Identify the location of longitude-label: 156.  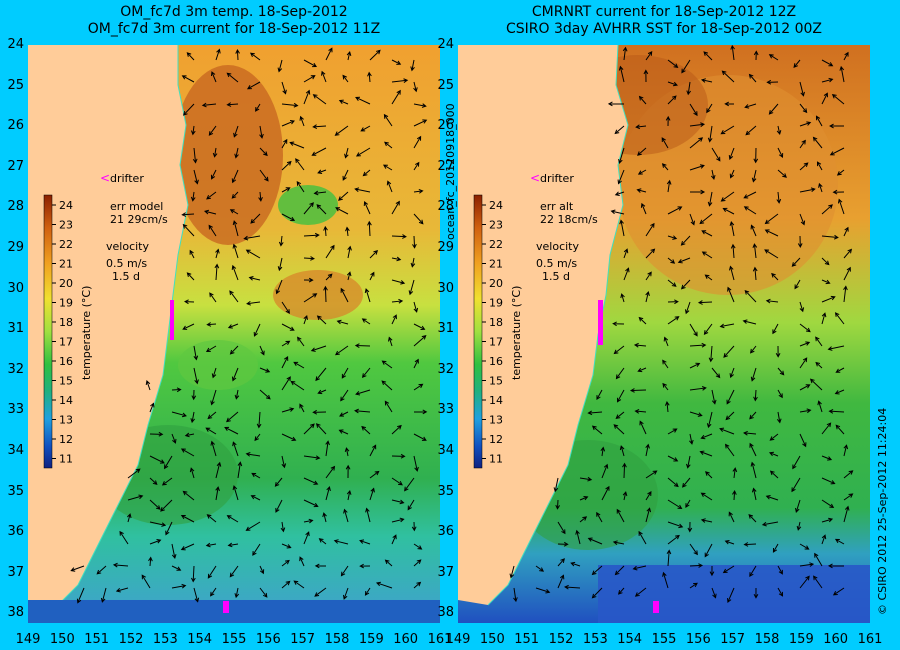
(268, 639).